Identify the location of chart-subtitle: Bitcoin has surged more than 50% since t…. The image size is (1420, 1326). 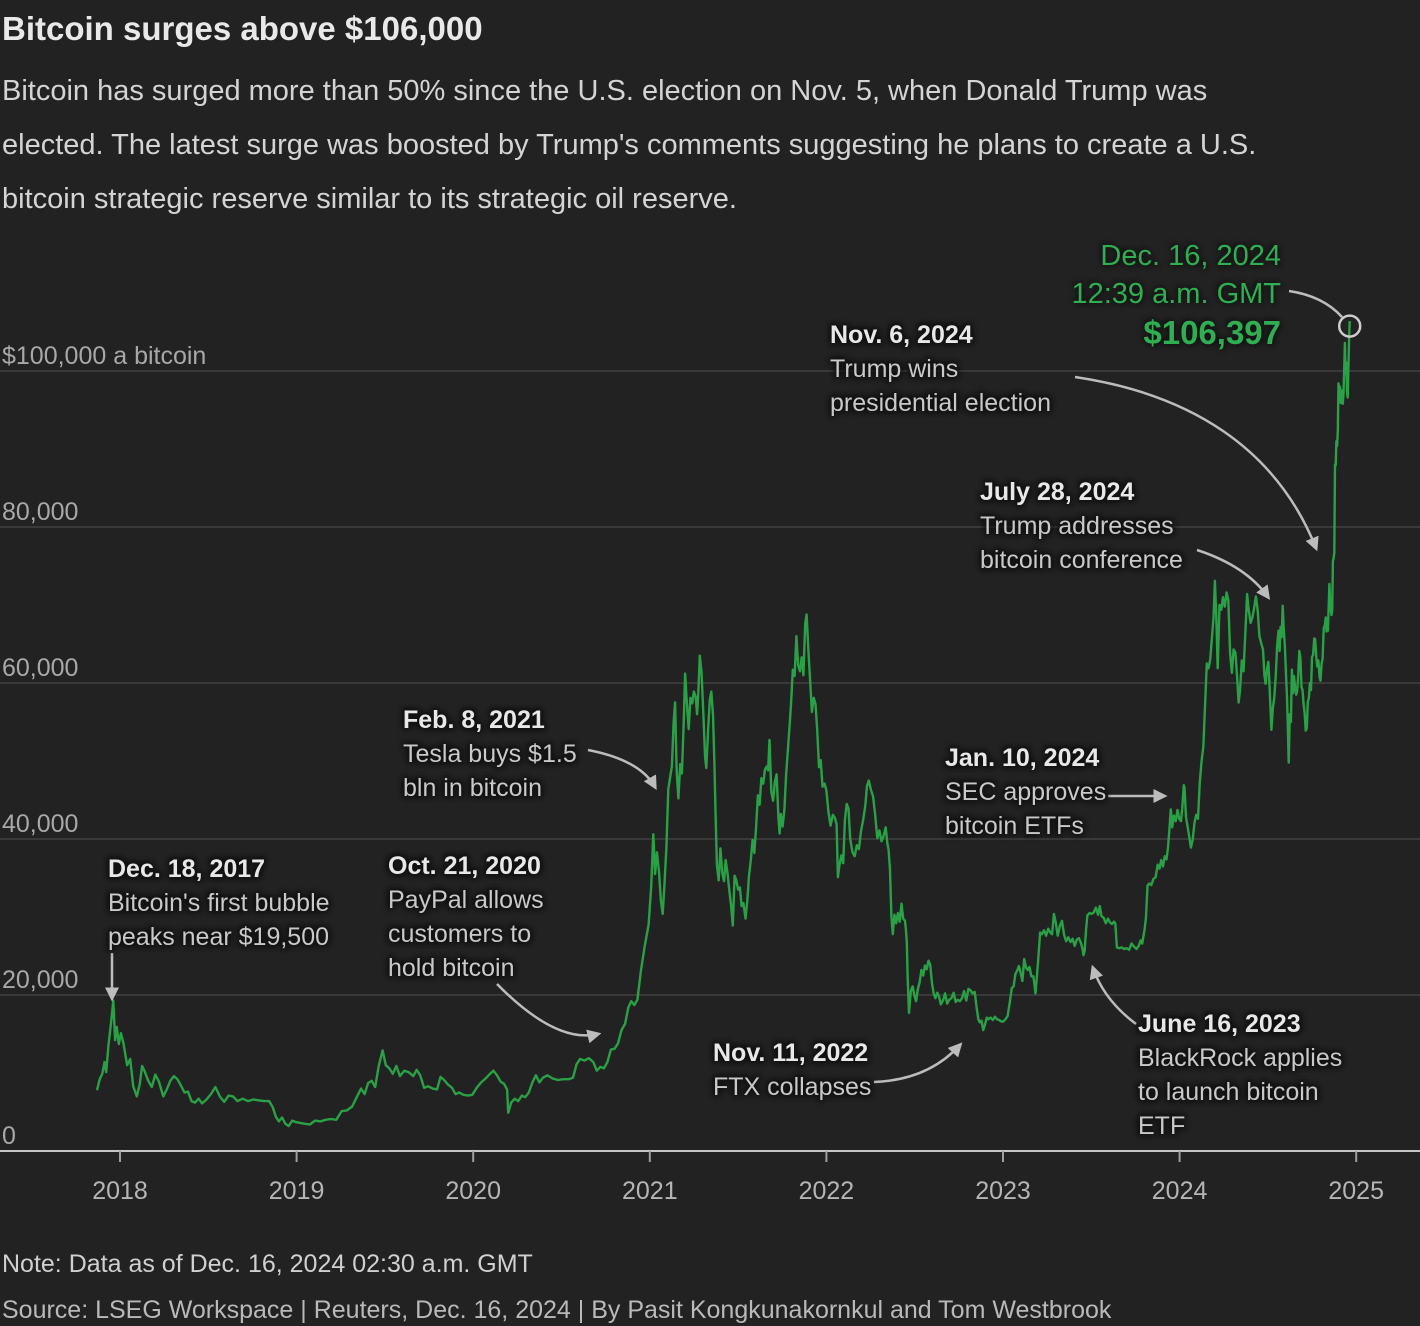
(629, 145).